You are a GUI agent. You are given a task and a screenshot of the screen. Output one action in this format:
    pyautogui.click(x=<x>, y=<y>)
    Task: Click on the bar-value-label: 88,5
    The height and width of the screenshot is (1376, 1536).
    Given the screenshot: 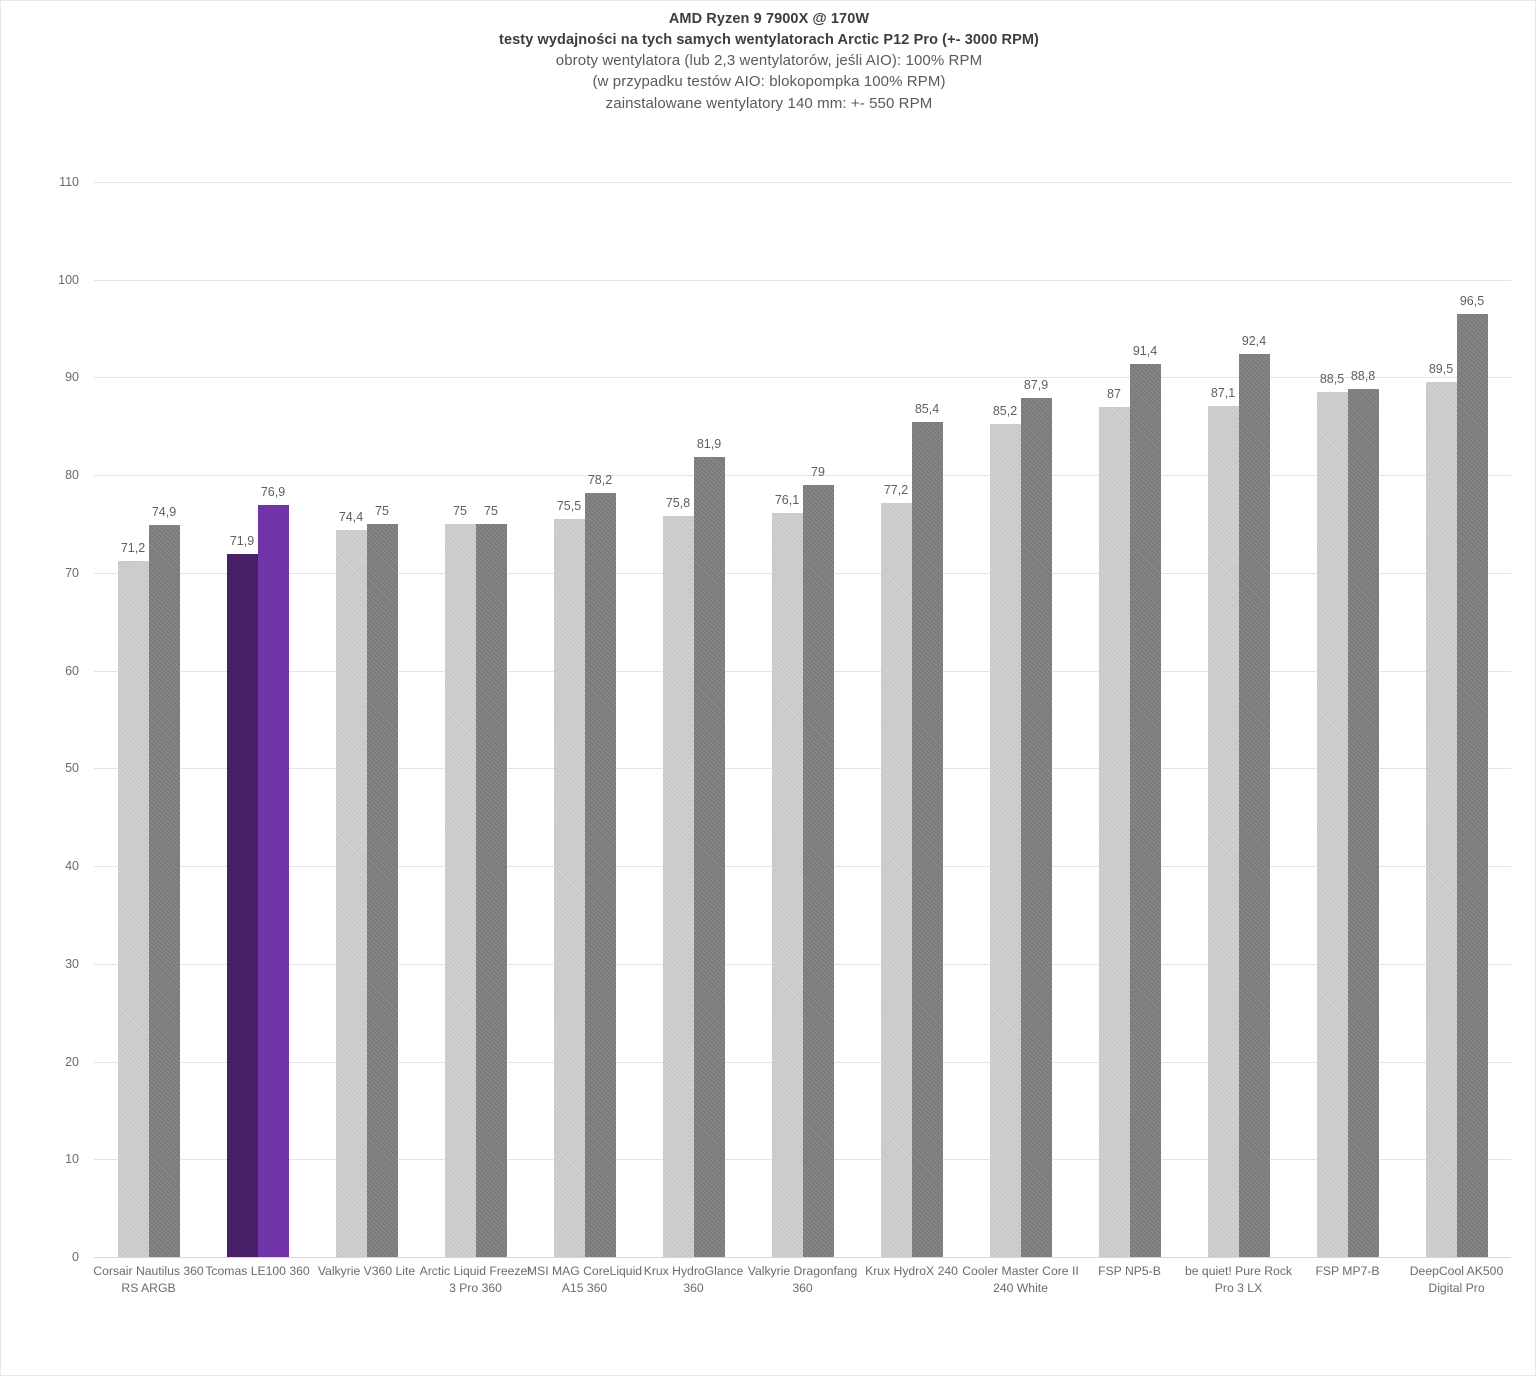 What is the action you would take?
    pyautogui.click(x=1332, y=379)
    